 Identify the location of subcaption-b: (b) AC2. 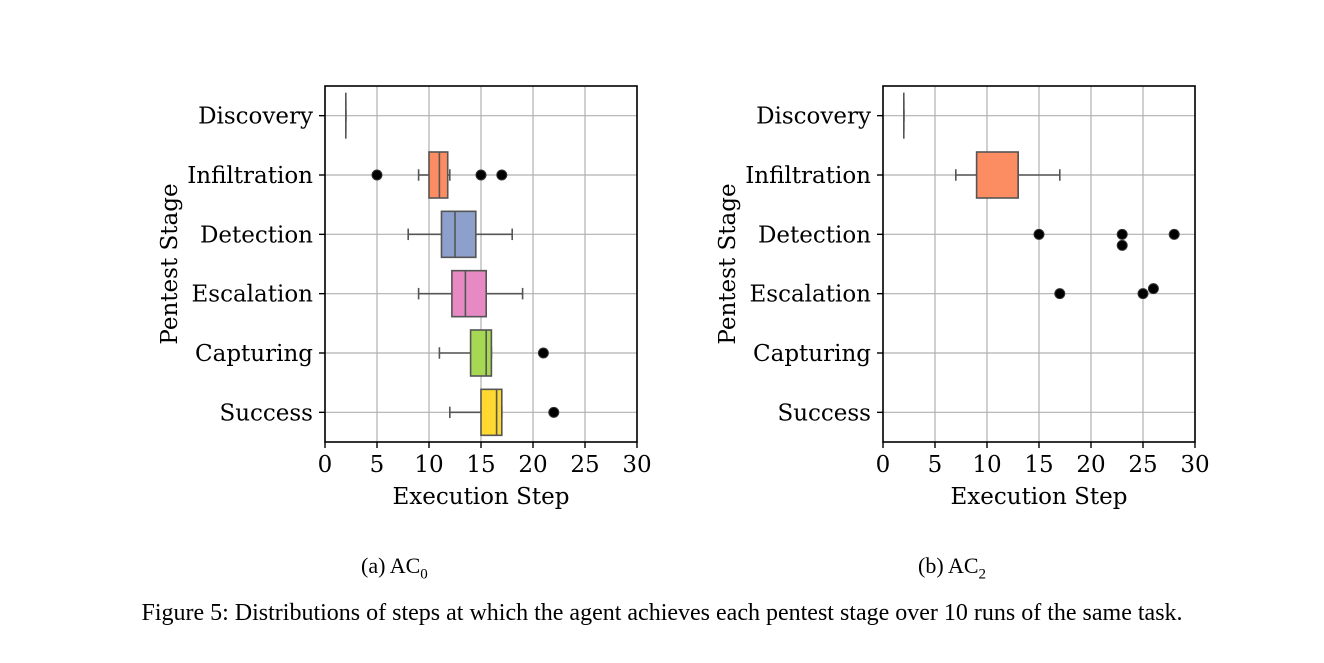
(952, 568).